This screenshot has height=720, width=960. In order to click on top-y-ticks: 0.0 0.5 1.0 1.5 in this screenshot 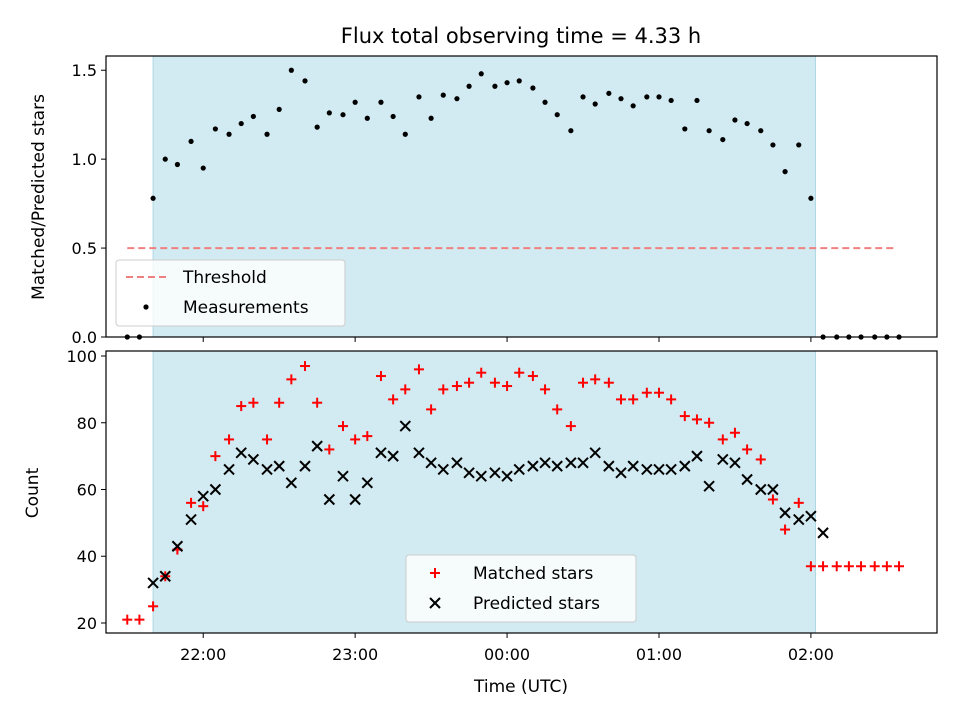, I will do `click(89, 204)`.